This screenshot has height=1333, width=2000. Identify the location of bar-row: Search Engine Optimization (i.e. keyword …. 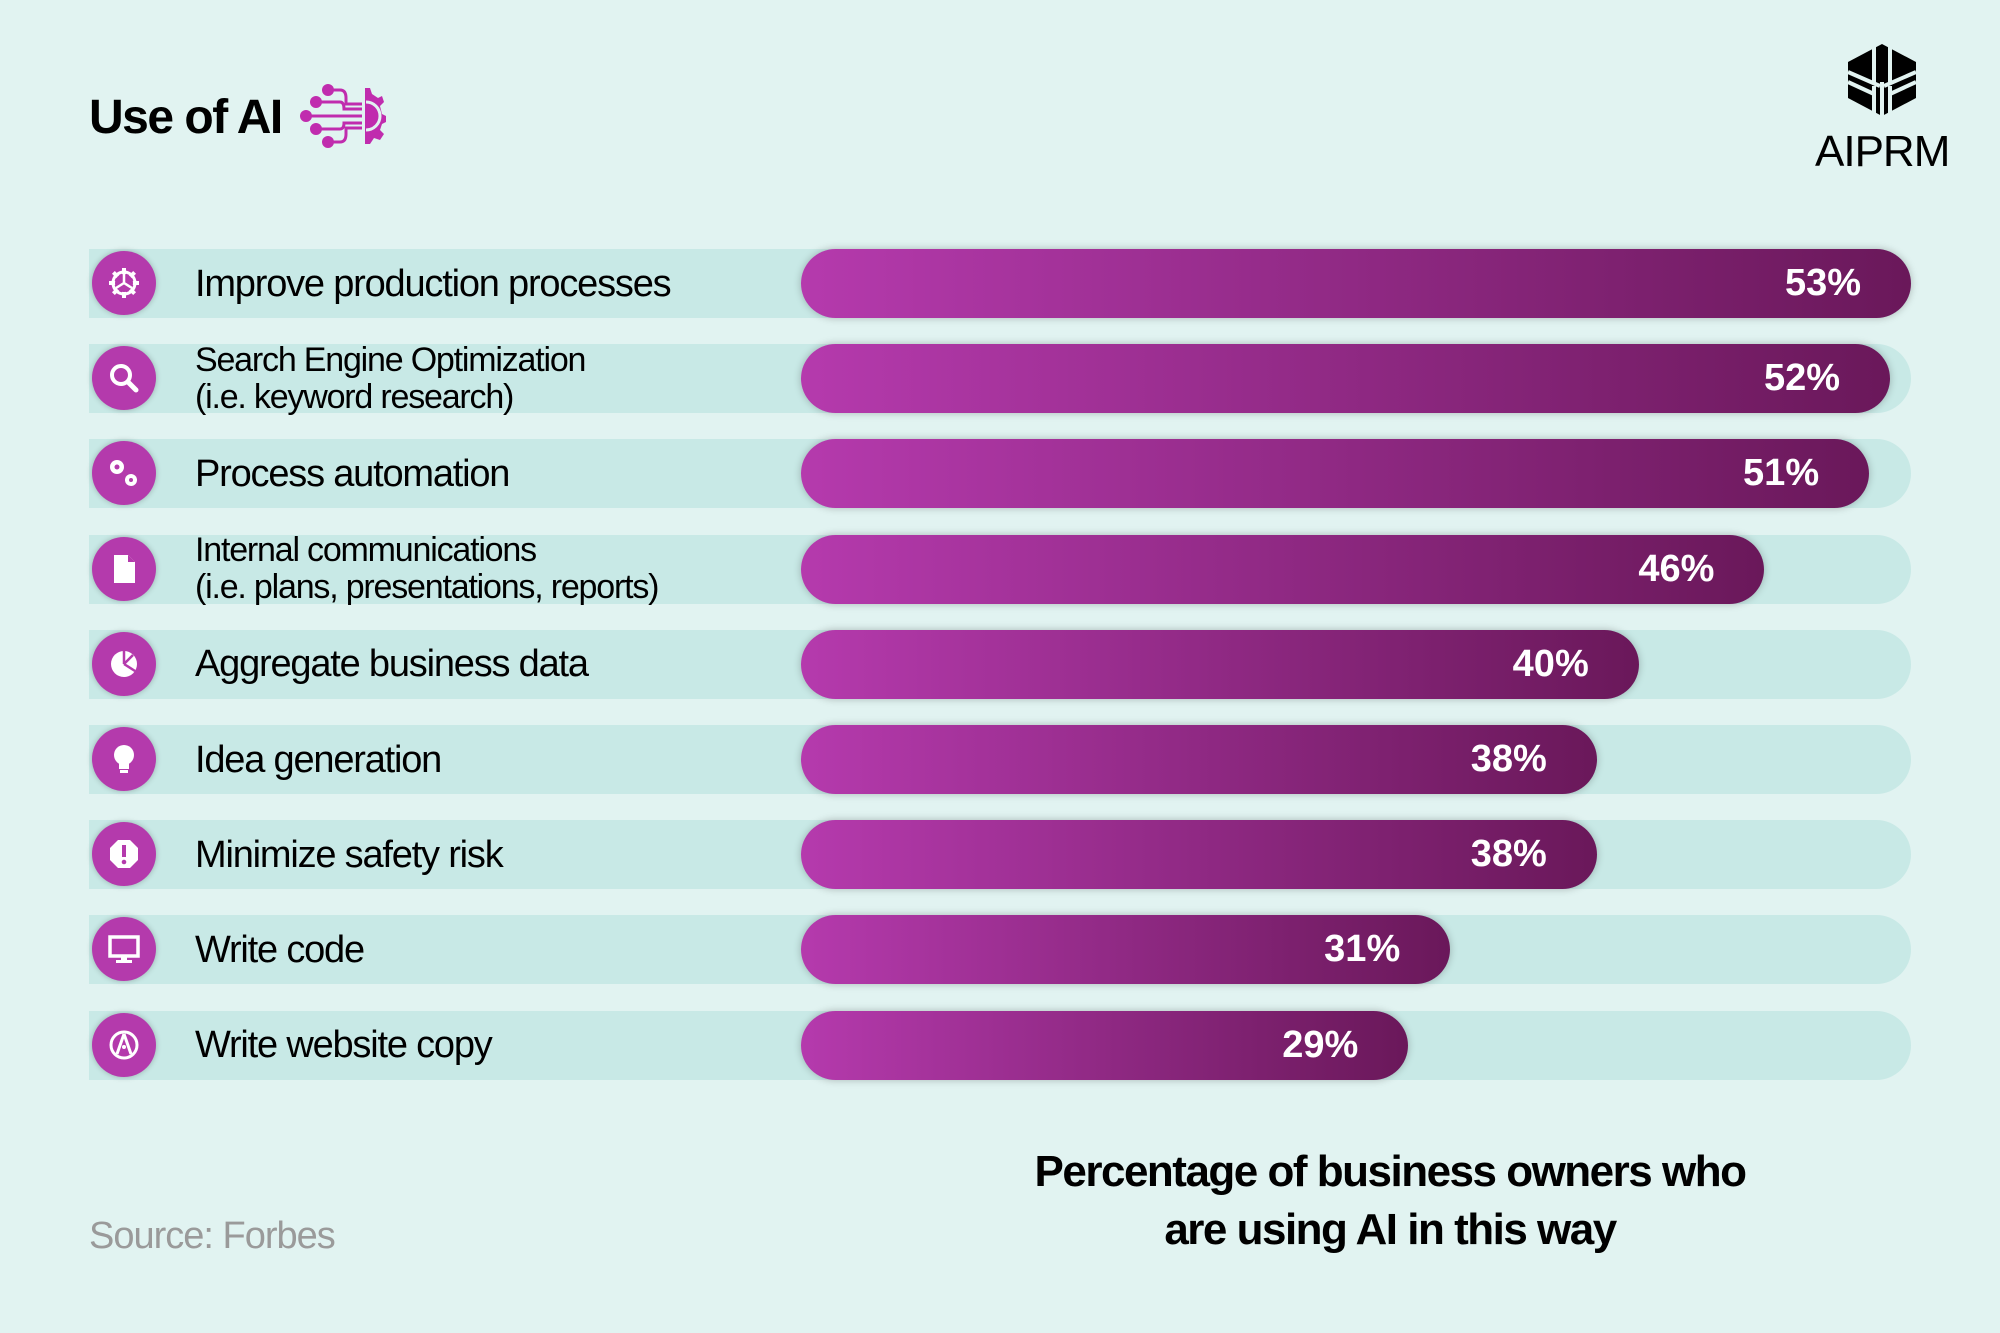
(1000, 378).